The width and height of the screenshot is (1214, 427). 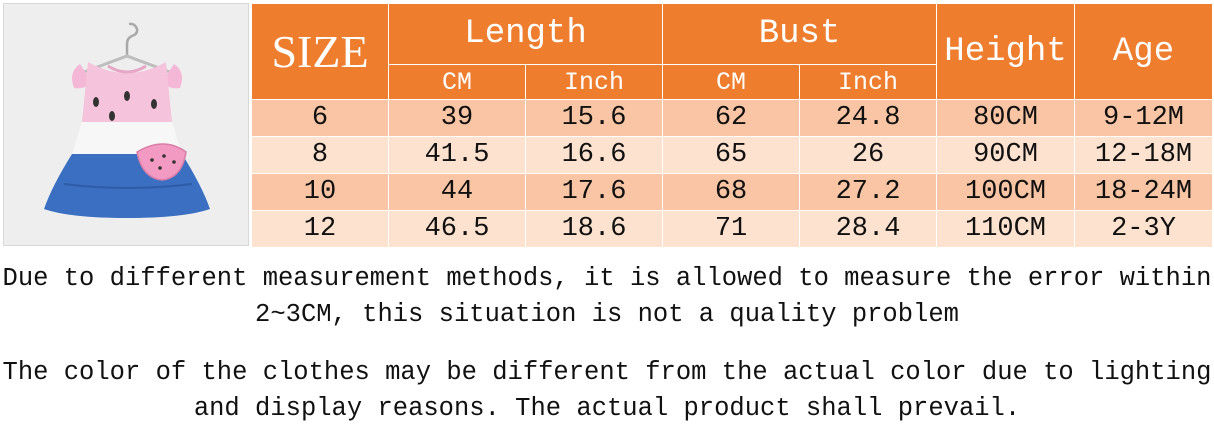 What do you see at coordinates (320, 155) in the screenshot?
I see `size-cell: 8` at bounding box center [320, 155].